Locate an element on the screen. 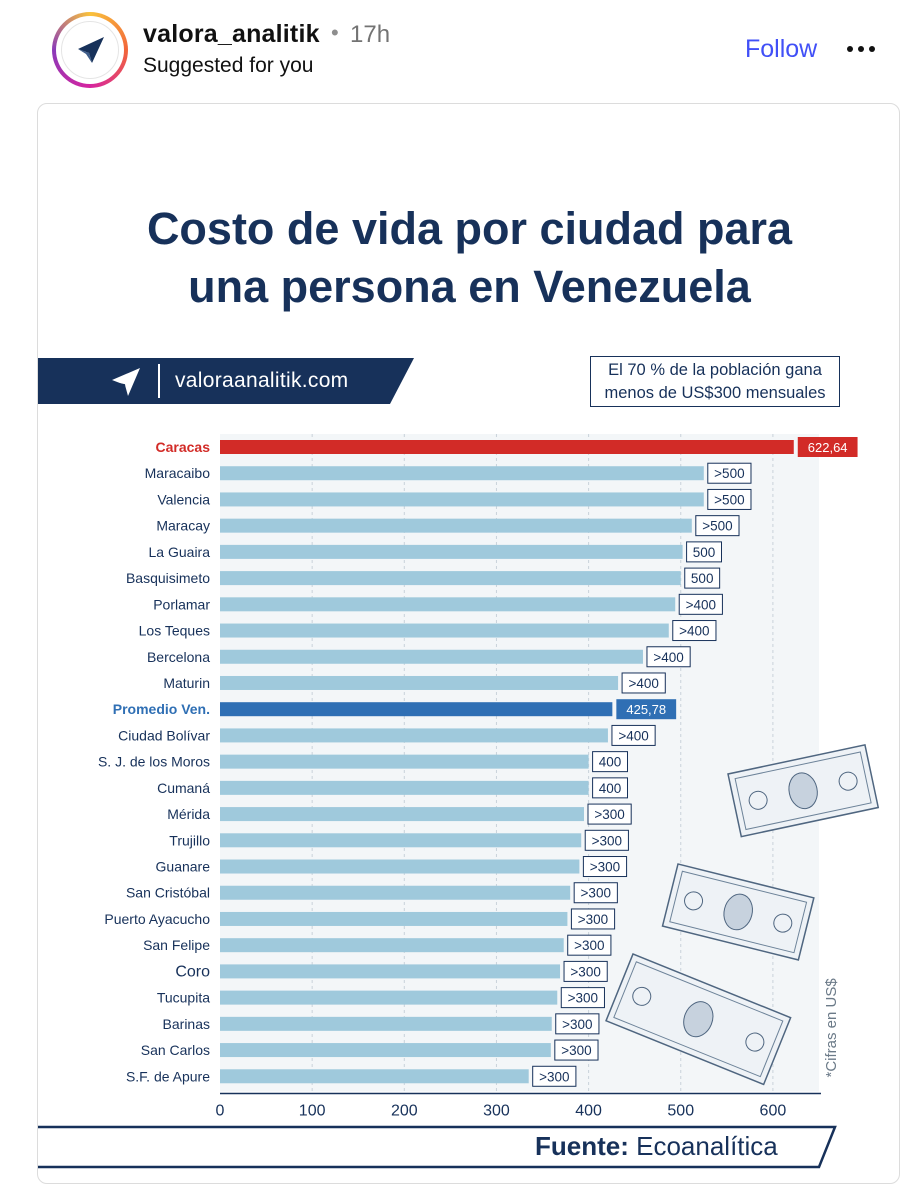 The image size is (918, 1199). unit-note: *Cifras en US$ is located at coordinates (831, 1028).